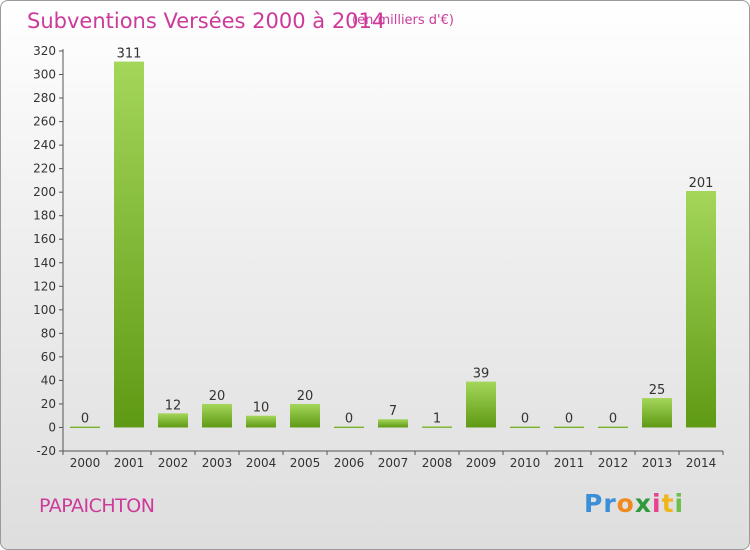  What do you see at coordinates (393, 463) in the screenshot?
I see `x-tick-label: 2007` at bounding box center [393, 463].